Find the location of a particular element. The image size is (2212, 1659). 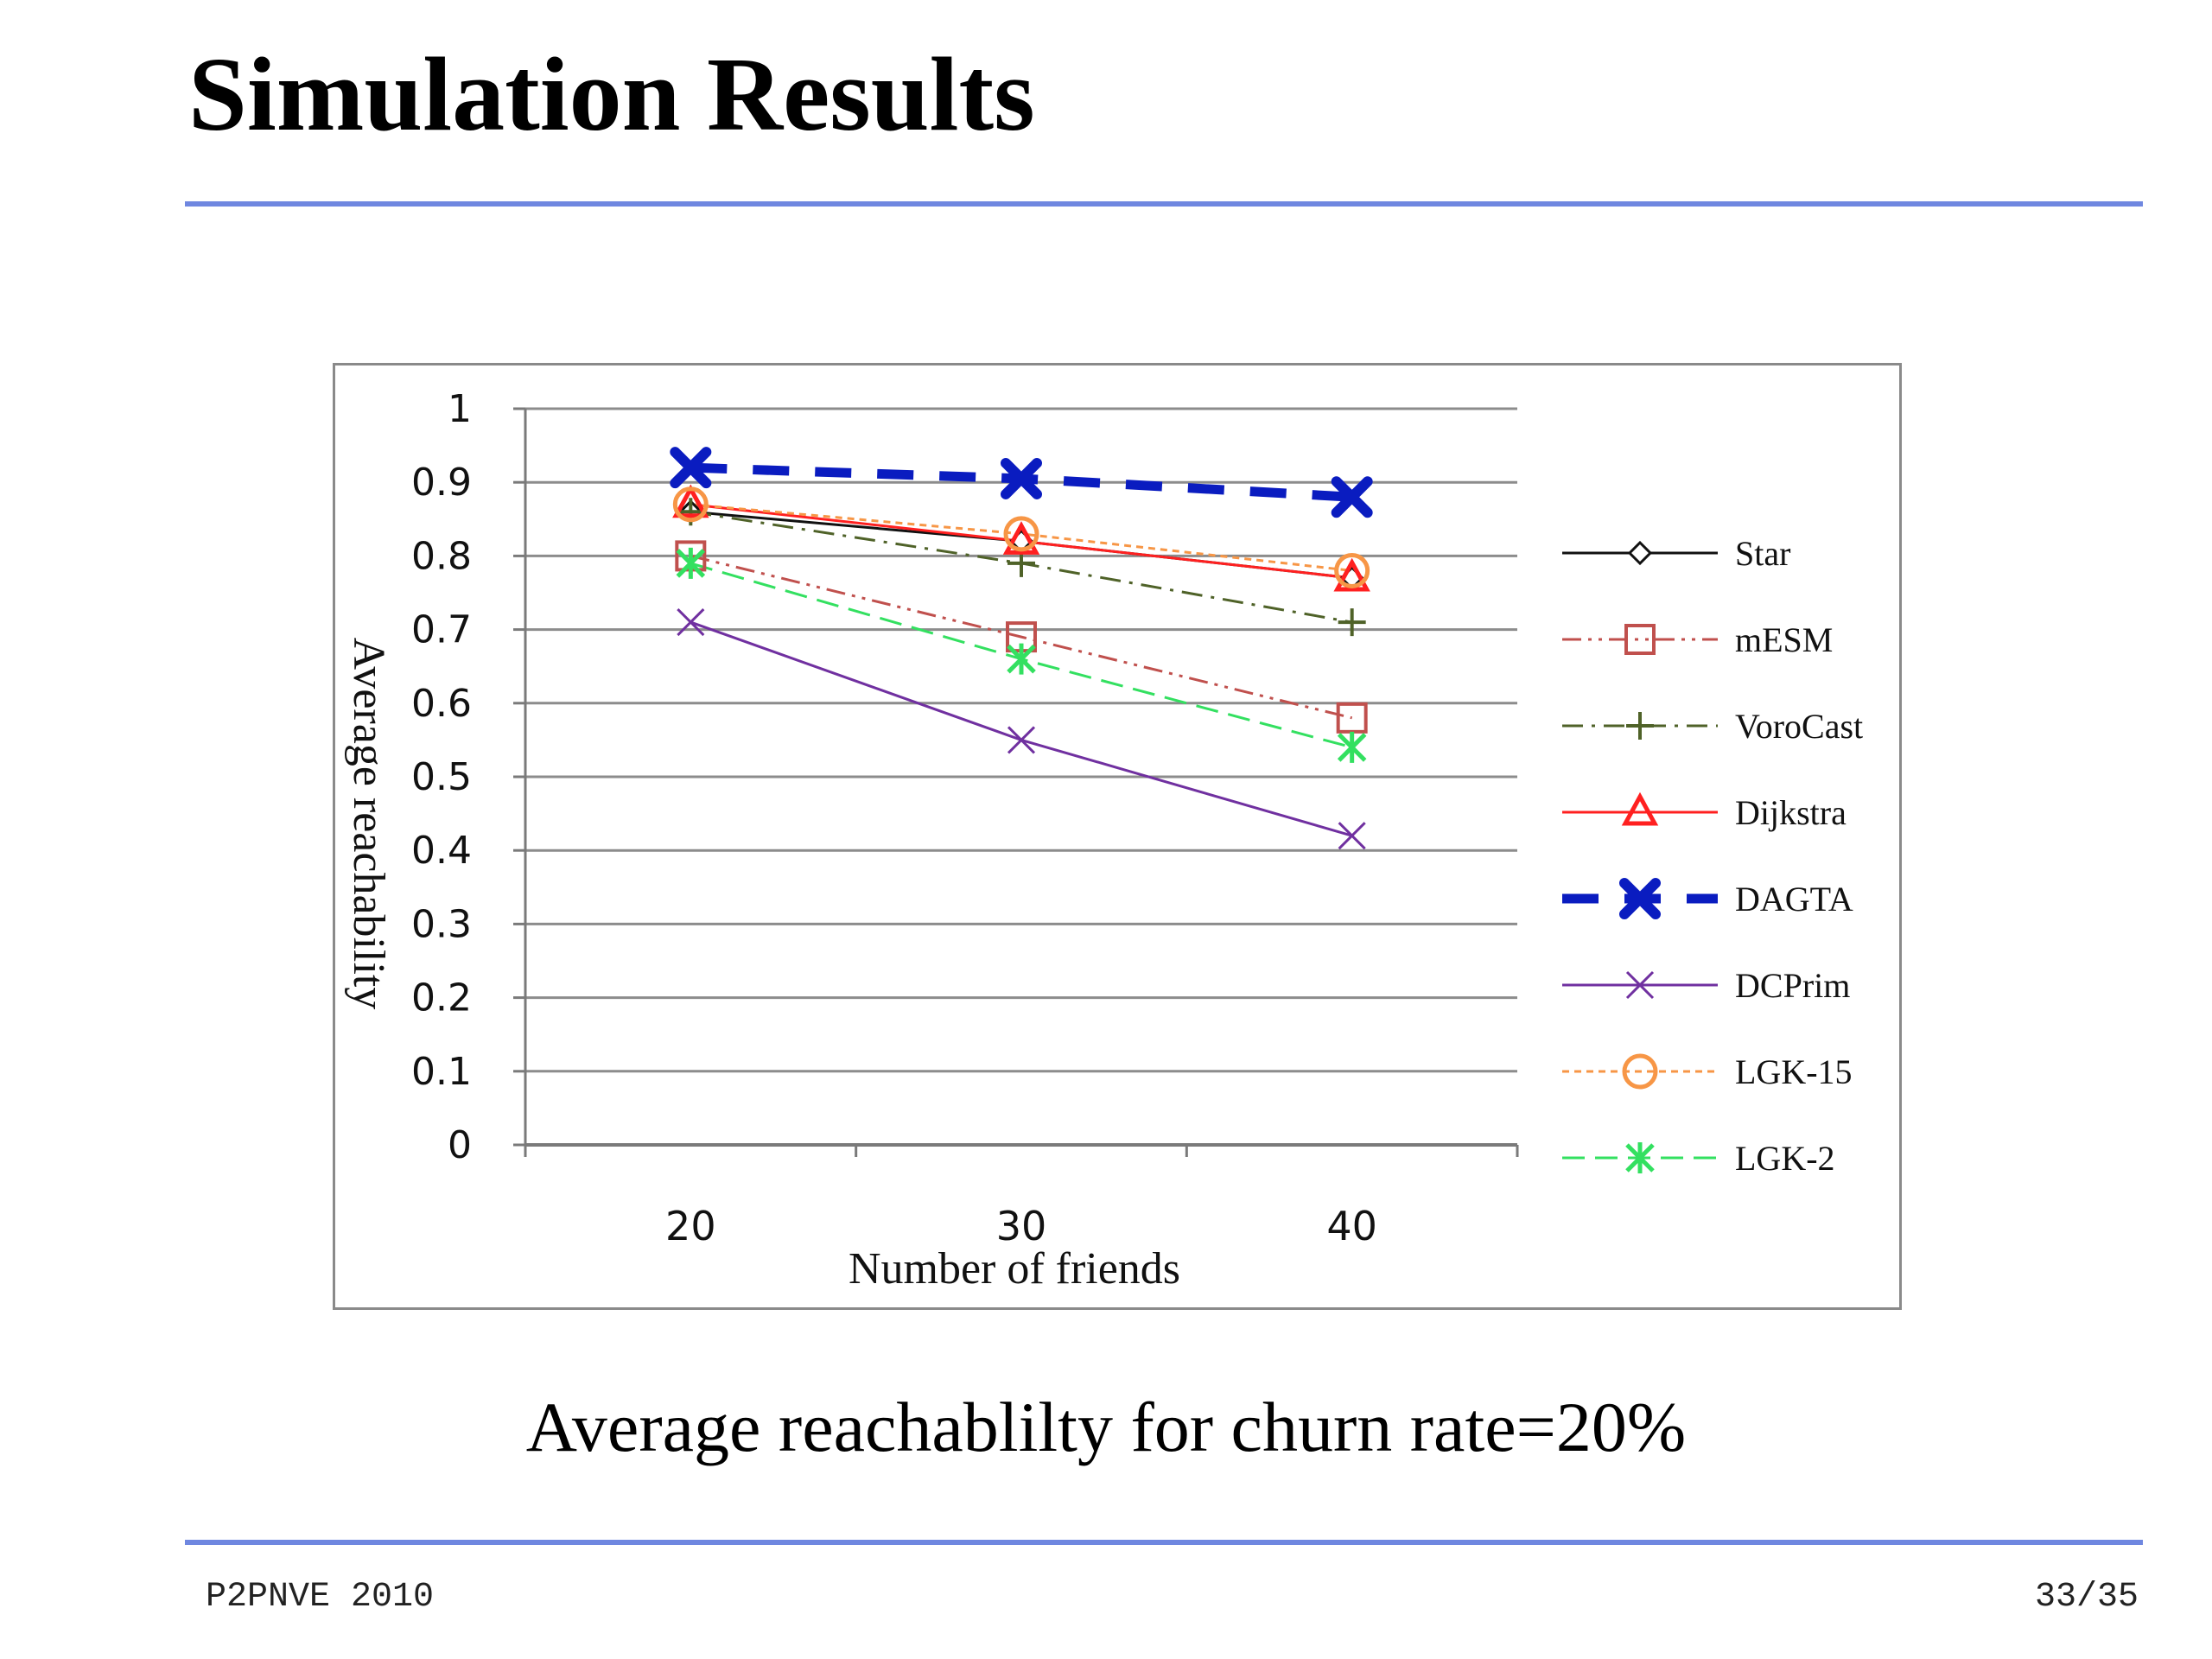

legend-entry: Dijkstra is located at coordinates (1704, 811).